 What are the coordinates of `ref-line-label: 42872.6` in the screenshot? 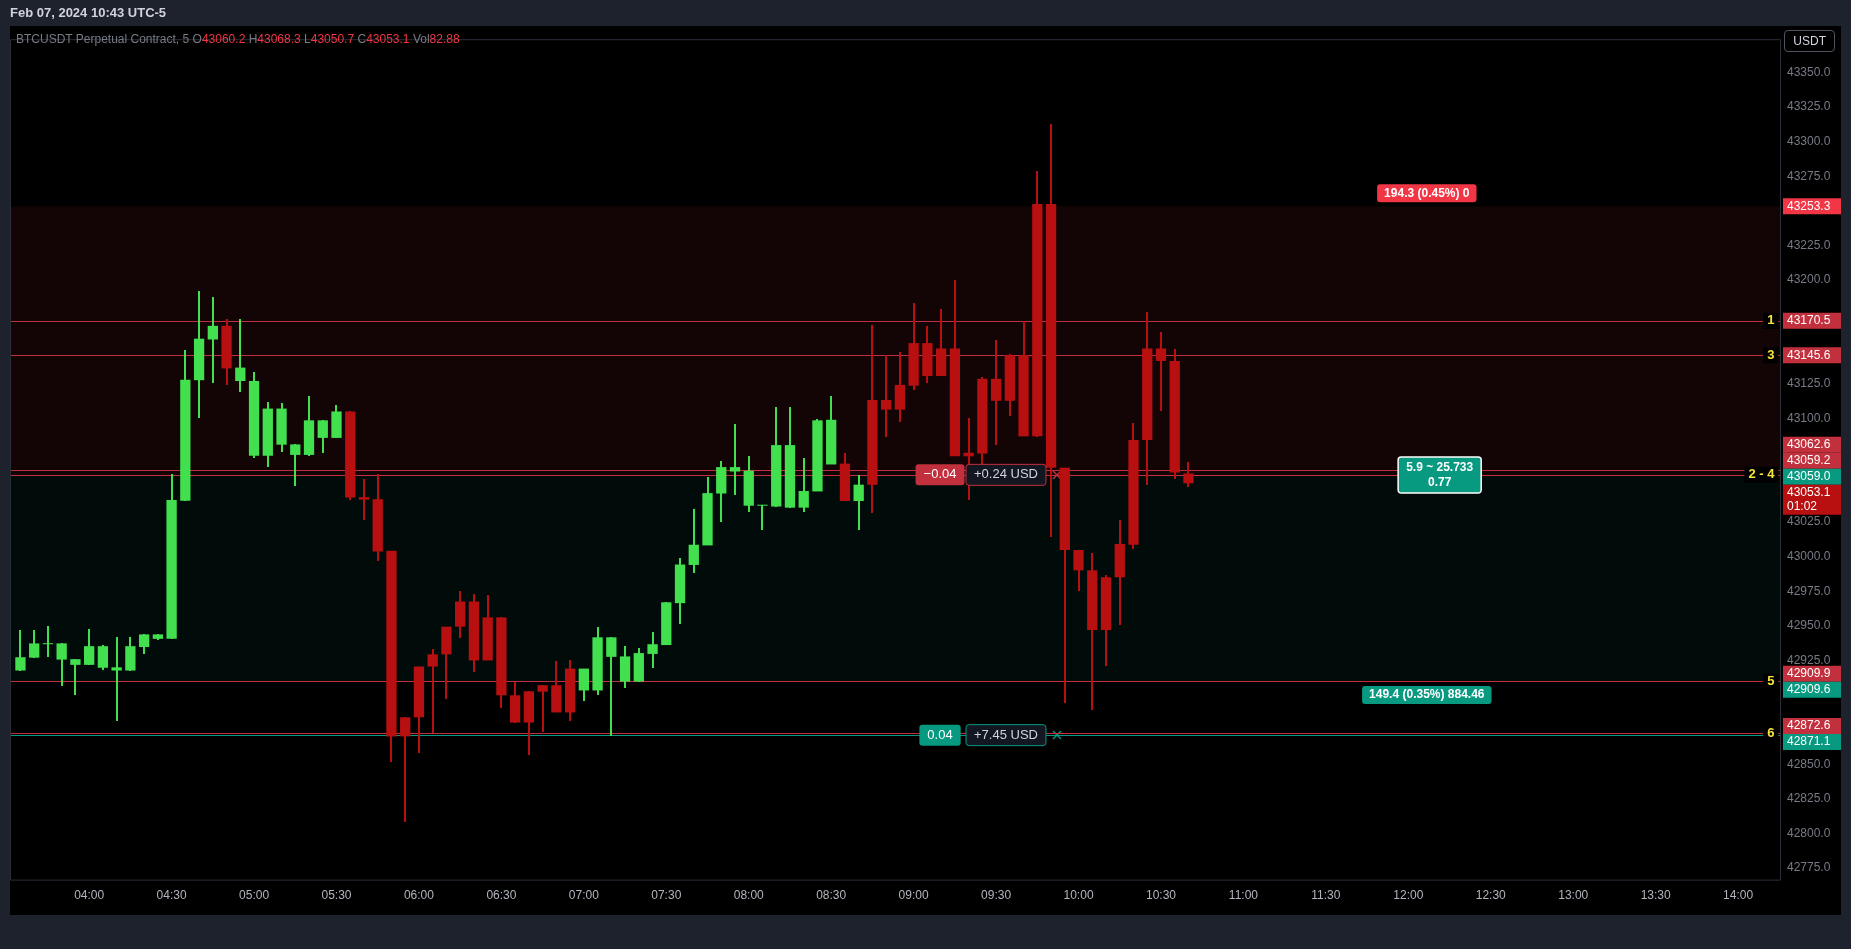 It's located at (1809, 725).